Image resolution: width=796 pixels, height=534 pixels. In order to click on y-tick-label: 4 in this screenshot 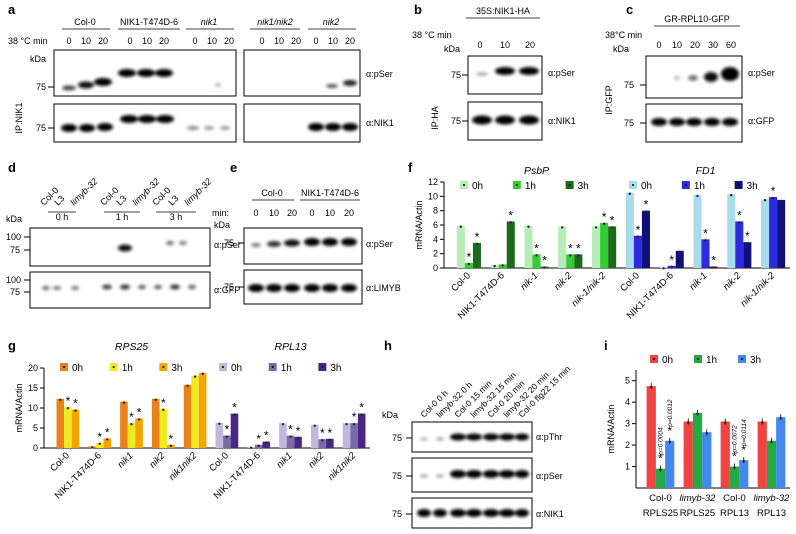, I will do `click(627, 402)`.